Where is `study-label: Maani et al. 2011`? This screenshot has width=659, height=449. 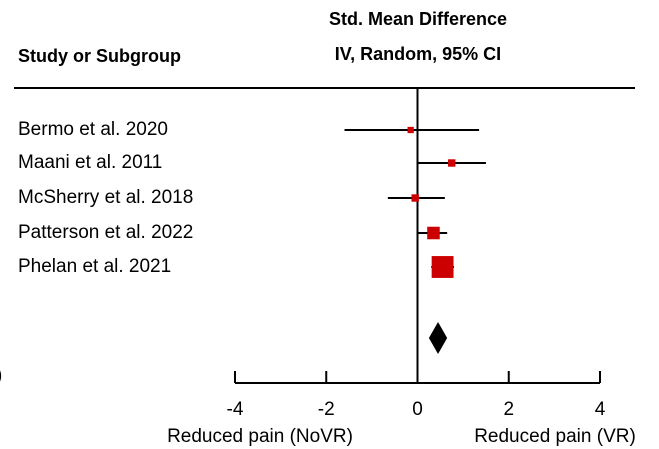 study-label: Maani et al. 2011 is located at coordinates (90, 162).